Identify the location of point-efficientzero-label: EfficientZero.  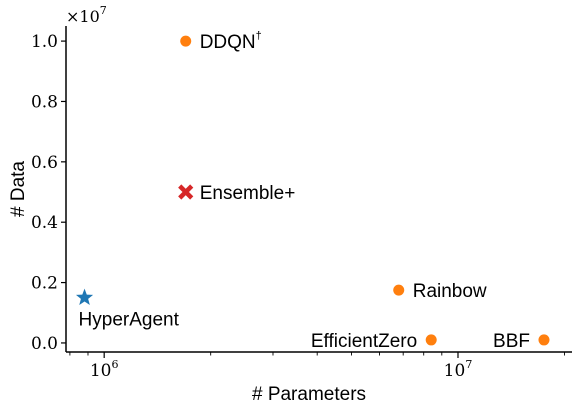
(364, 341).